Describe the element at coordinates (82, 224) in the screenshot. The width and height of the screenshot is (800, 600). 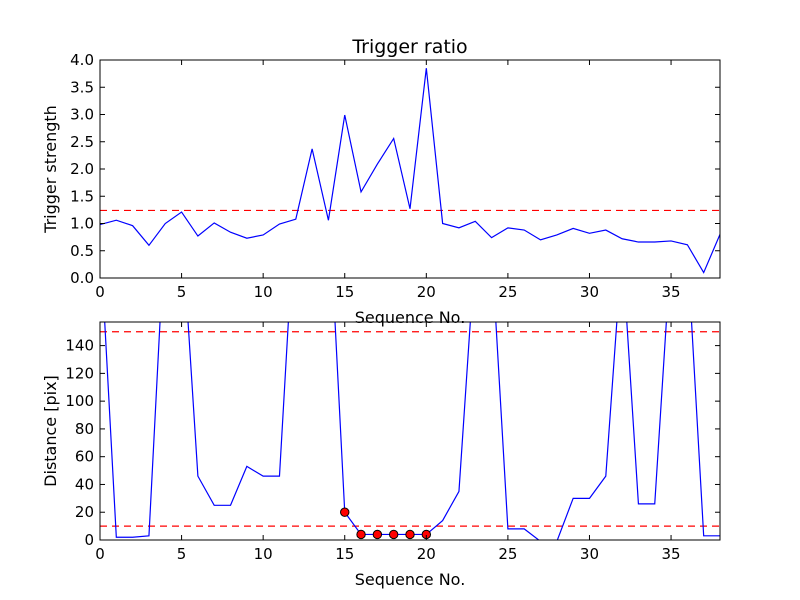
I see `chart-0-y-tick-label: 1.0` at that location.